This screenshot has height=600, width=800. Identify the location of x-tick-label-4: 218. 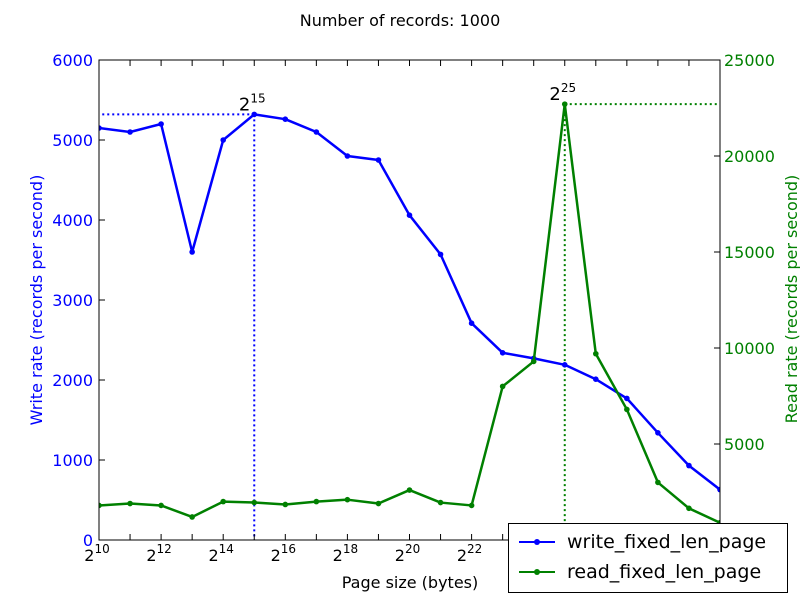
(345, 553).